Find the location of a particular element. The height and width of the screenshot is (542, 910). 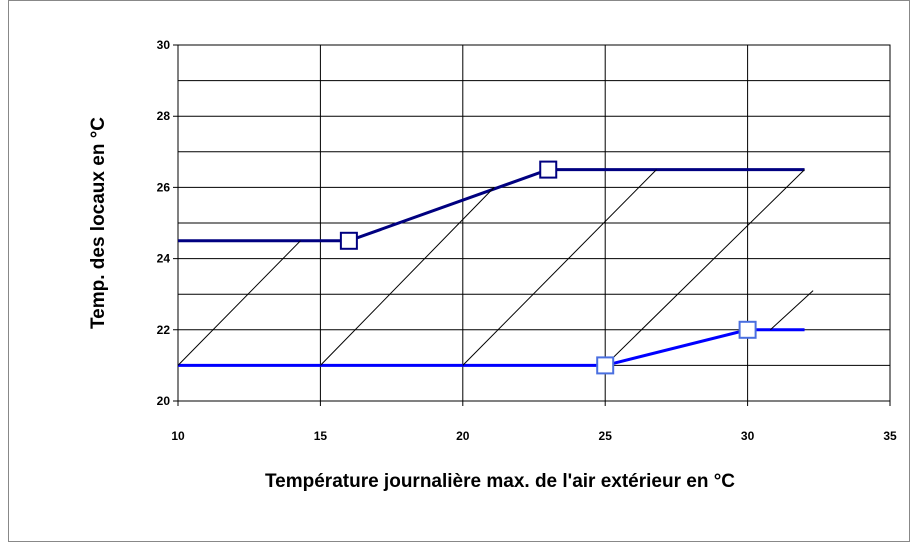

y-tick-label: 22 is located at coordinates (164, 330).